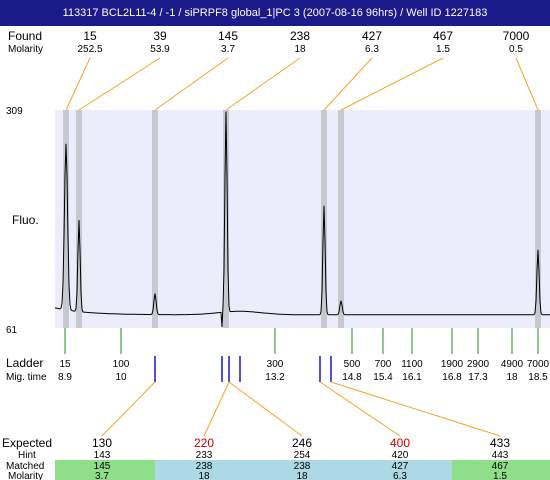 Image resolution: width=550 pixels, height=480 pixels. Describe the element at coordinates (25, 49) in the screenshot. I see `molarity-label: Molarity` at that location.